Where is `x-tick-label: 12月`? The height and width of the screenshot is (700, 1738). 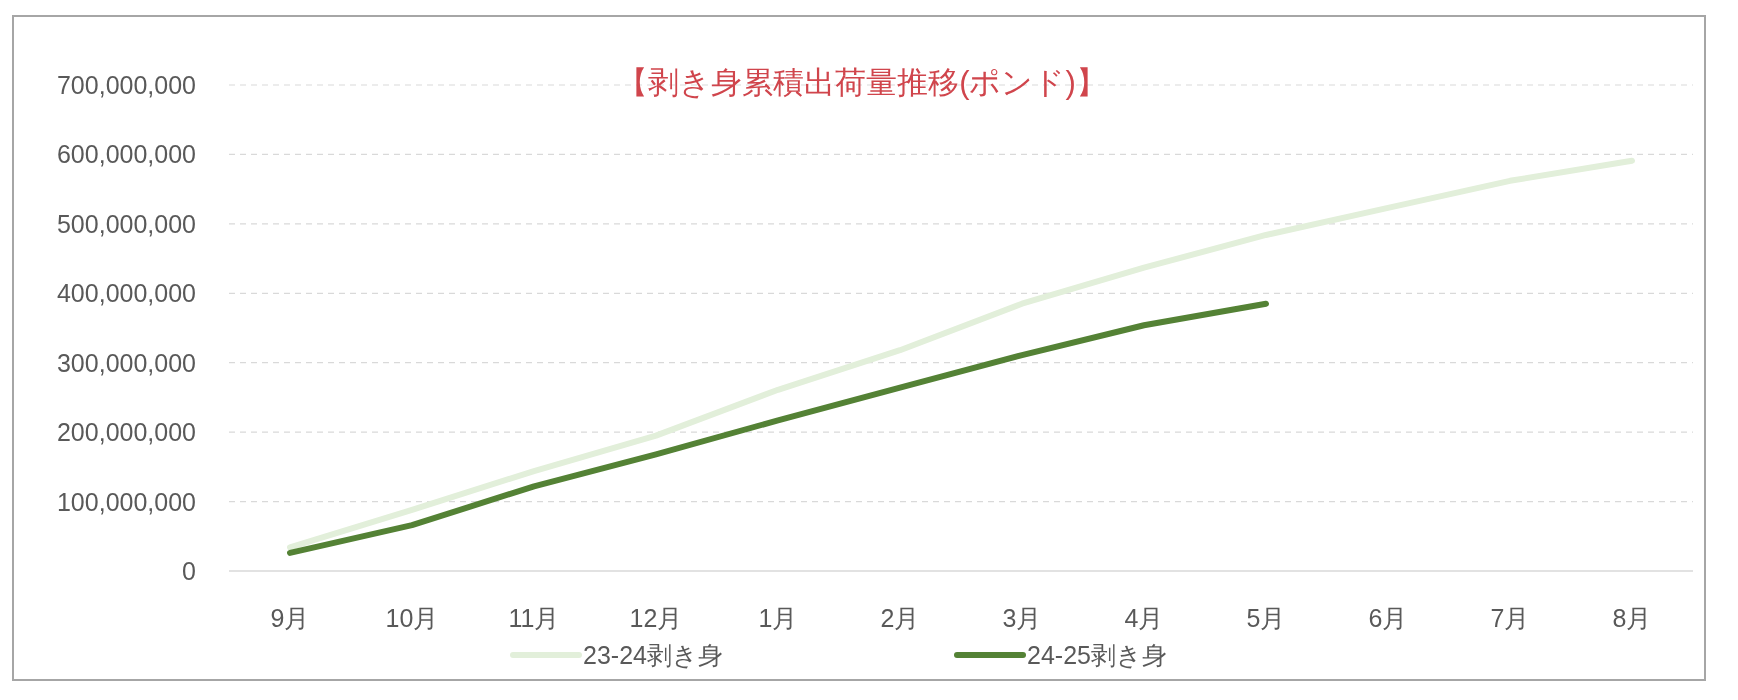
x-tick-label: 12月 is located at coordinates (656, 618).